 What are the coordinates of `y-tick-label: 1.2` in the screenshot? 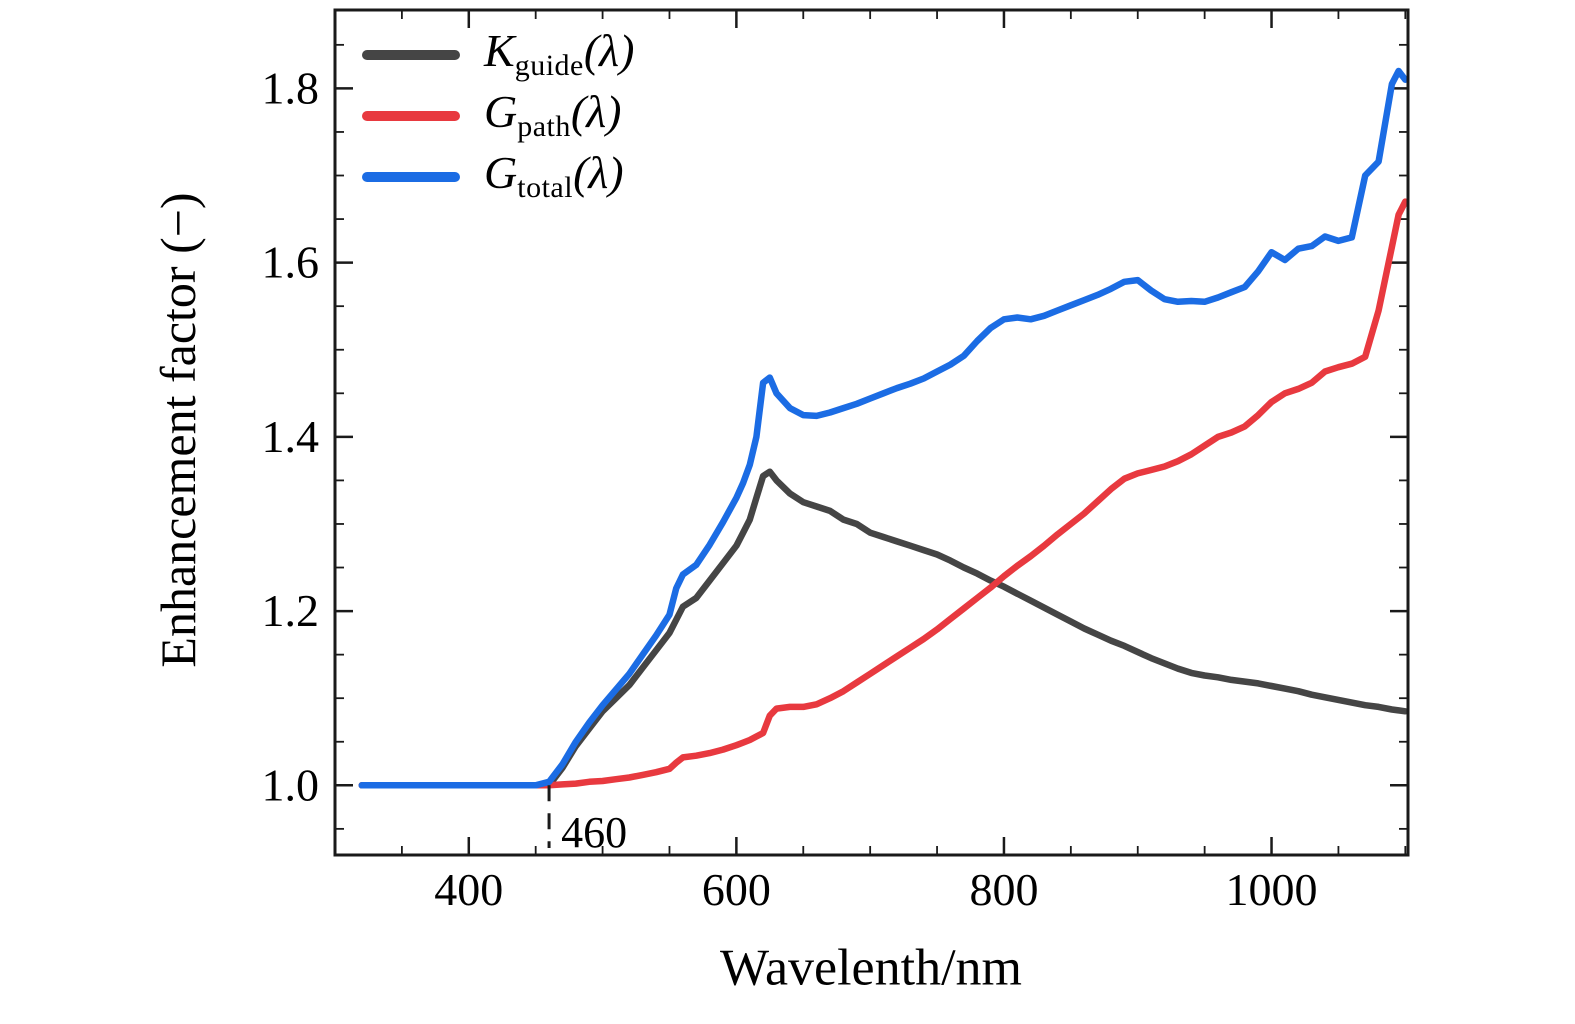 It's located at (291, 610).